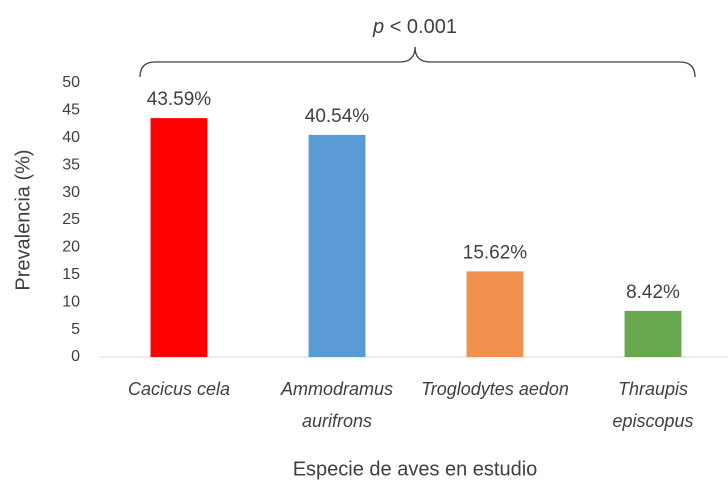 Image resolution: width=728 pixels, height=491 pixels. What do you see at coordinates (71, 274) in the screenshot?
I see `y-tick-label: 15` at bounding box center [71, 274].